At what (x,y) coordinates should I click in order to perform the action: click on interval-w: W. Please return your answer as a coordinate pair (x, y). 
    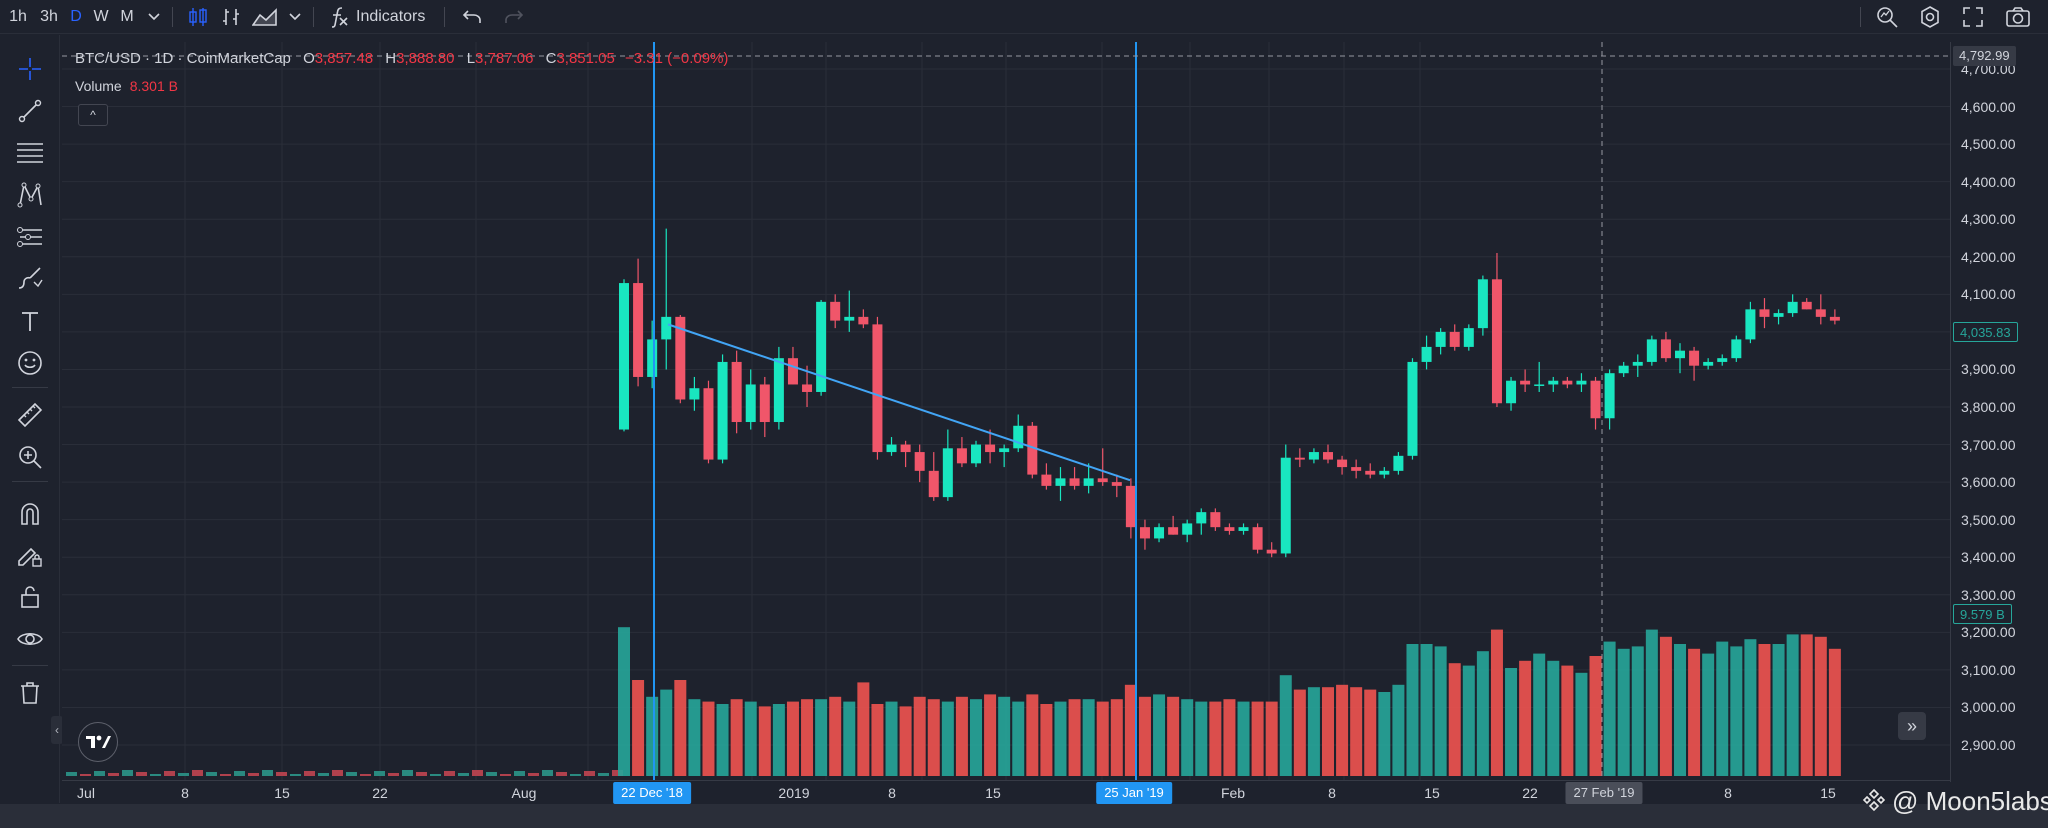
    Looking at the image, I should click on (101, 16).